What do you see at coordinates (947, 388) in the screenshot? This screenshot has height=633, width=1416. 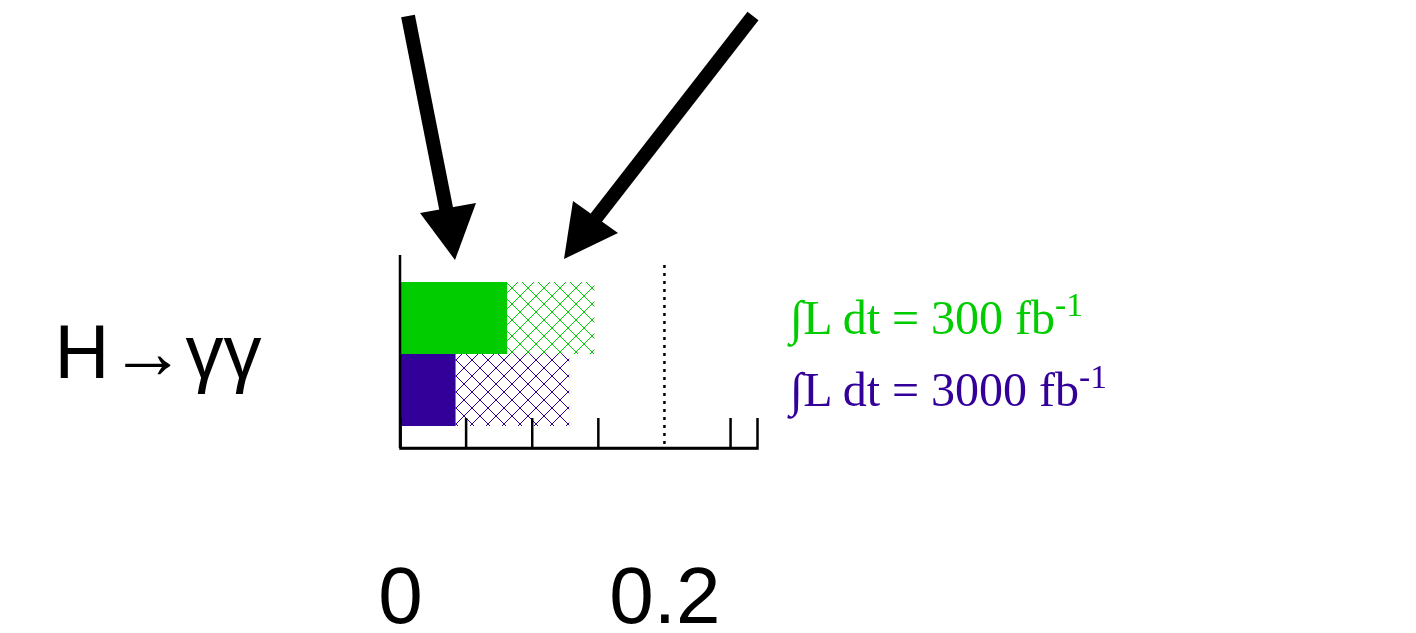 I see `y-tick-label: ∫L dt = 3000 fb$^{-1}$` at bounding box center [947, 388].